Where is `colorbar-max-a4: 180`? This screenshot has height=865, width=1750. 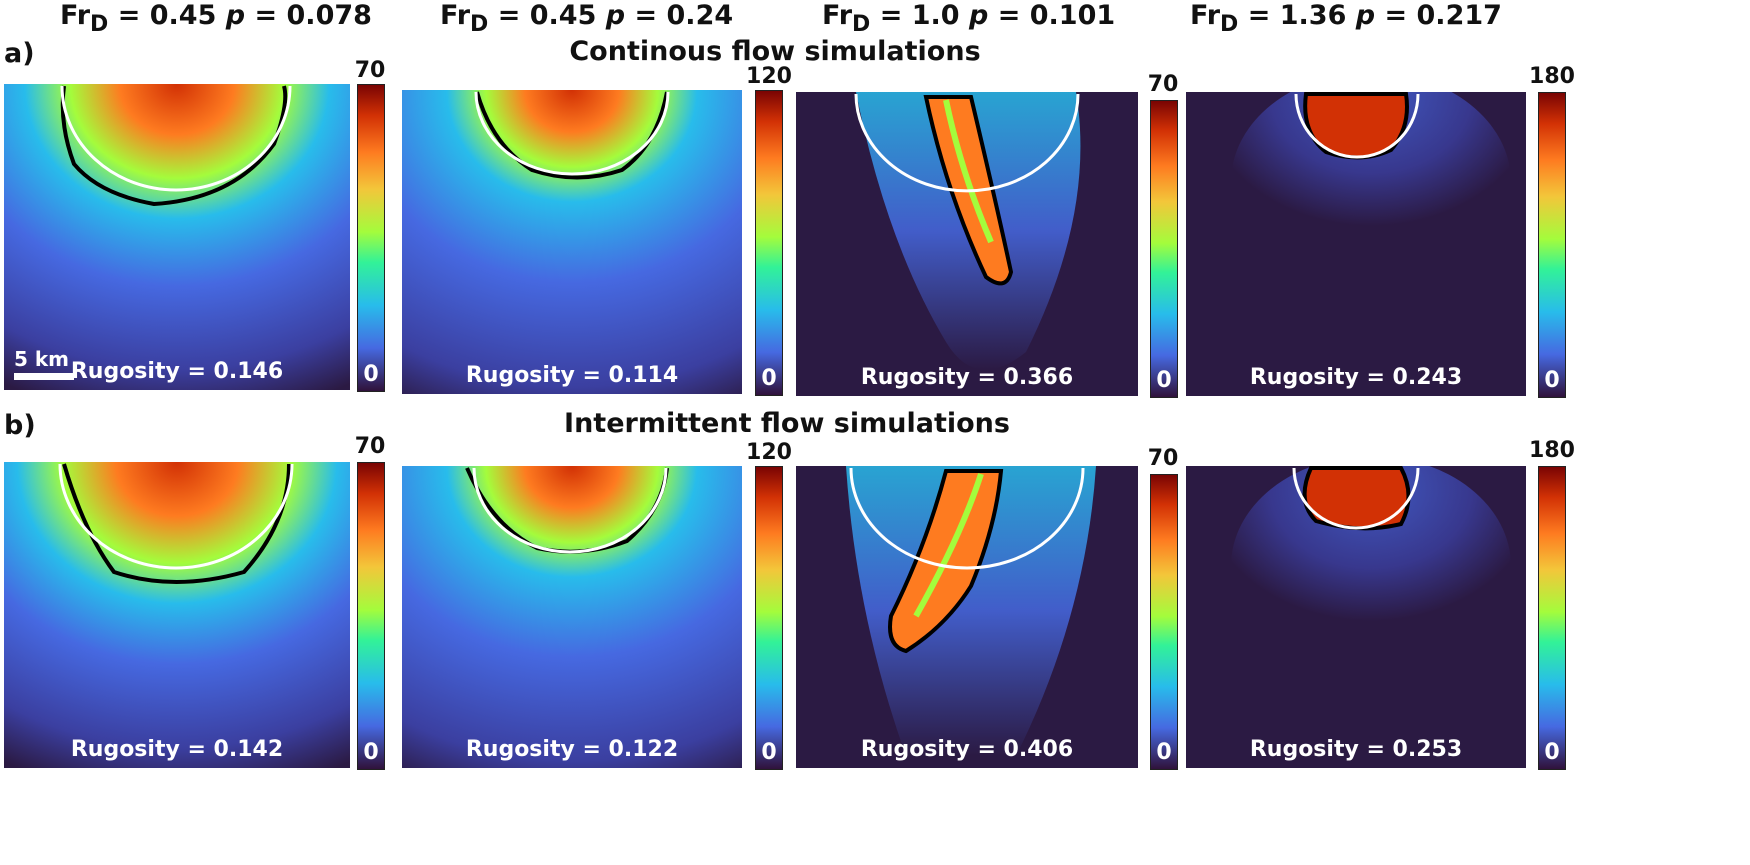
colorbar-max-a4: 180 is located at coordinates (1552, 76).